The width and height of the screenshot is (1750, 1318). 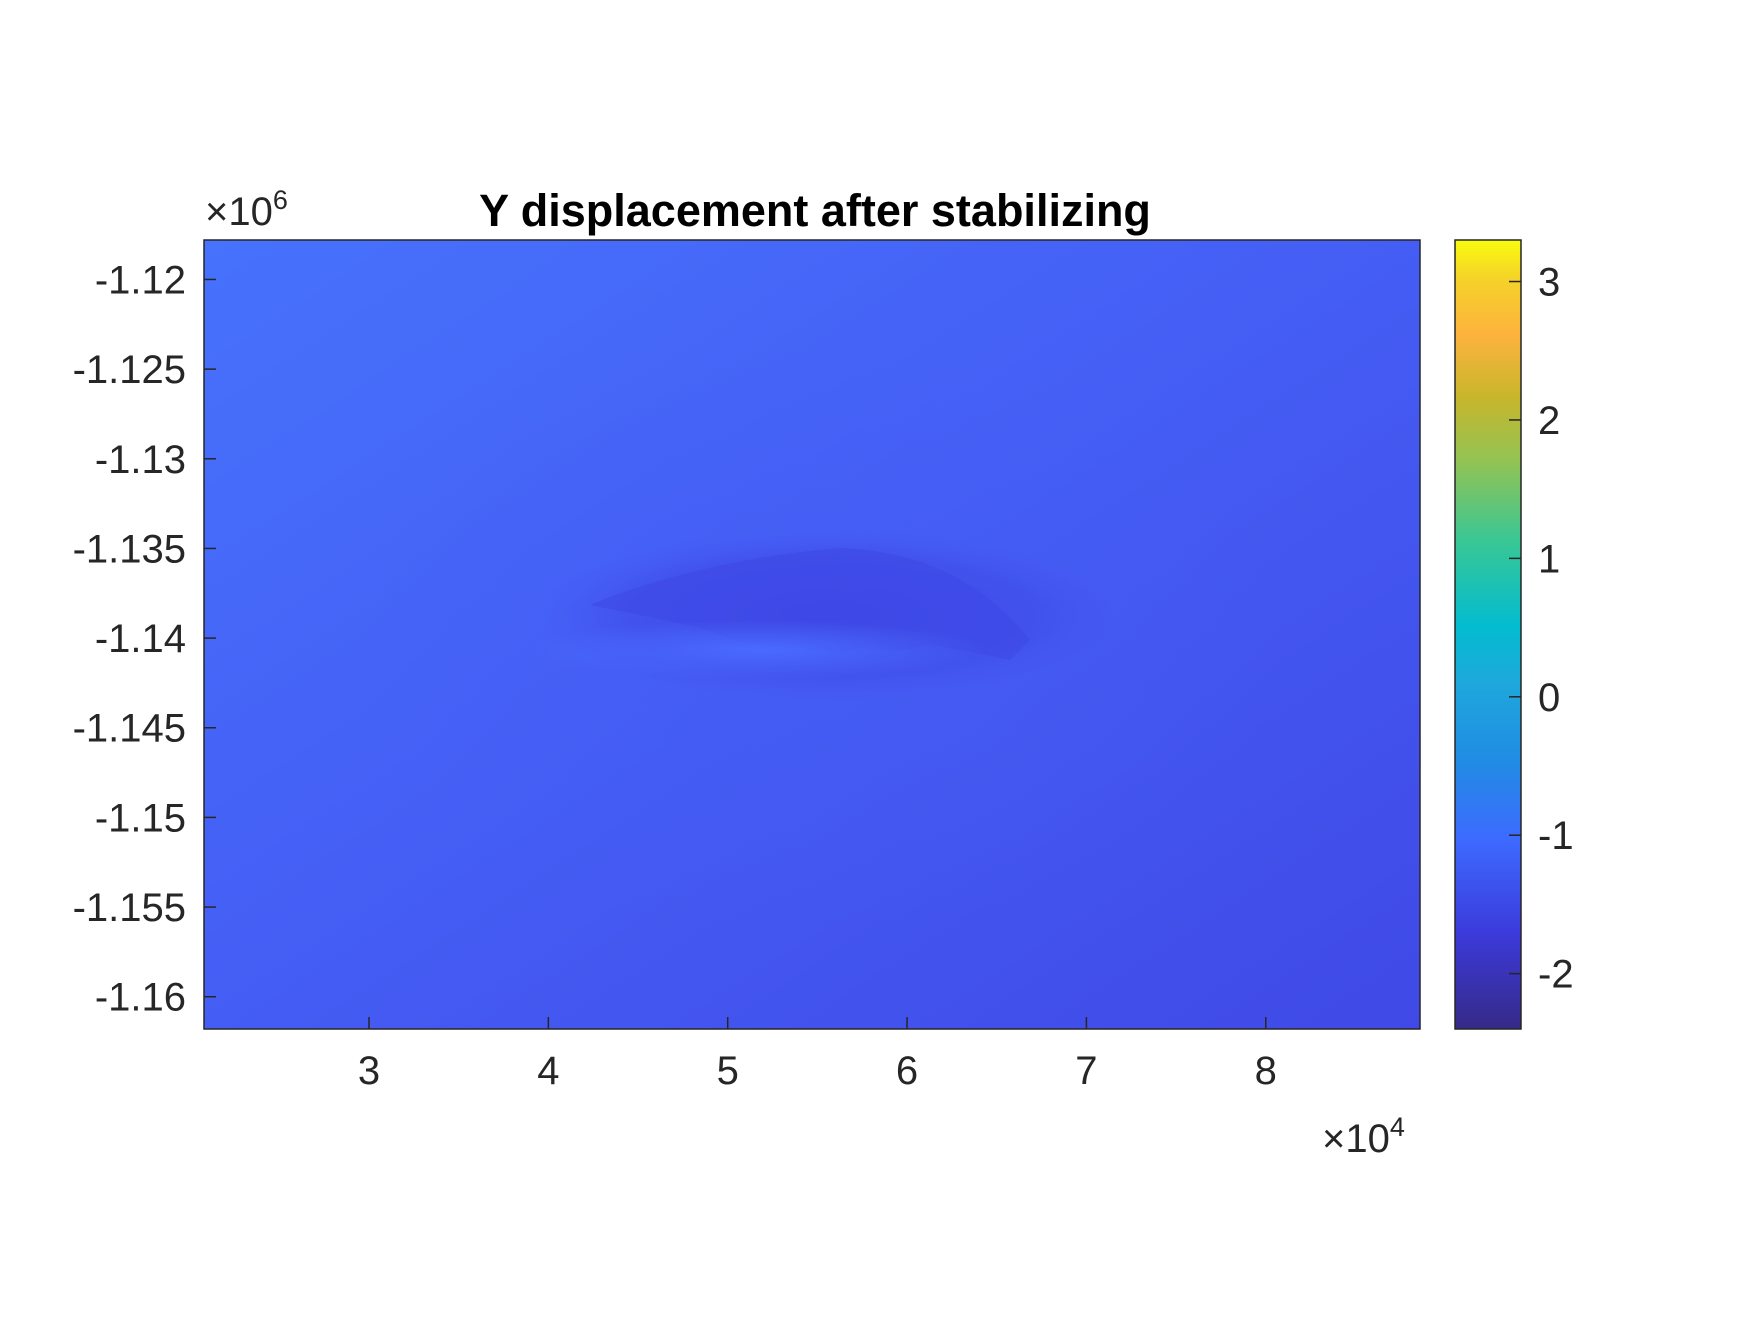 I want to click on x-multiplier-exponent: 4, so click(x=1397, y=1127).